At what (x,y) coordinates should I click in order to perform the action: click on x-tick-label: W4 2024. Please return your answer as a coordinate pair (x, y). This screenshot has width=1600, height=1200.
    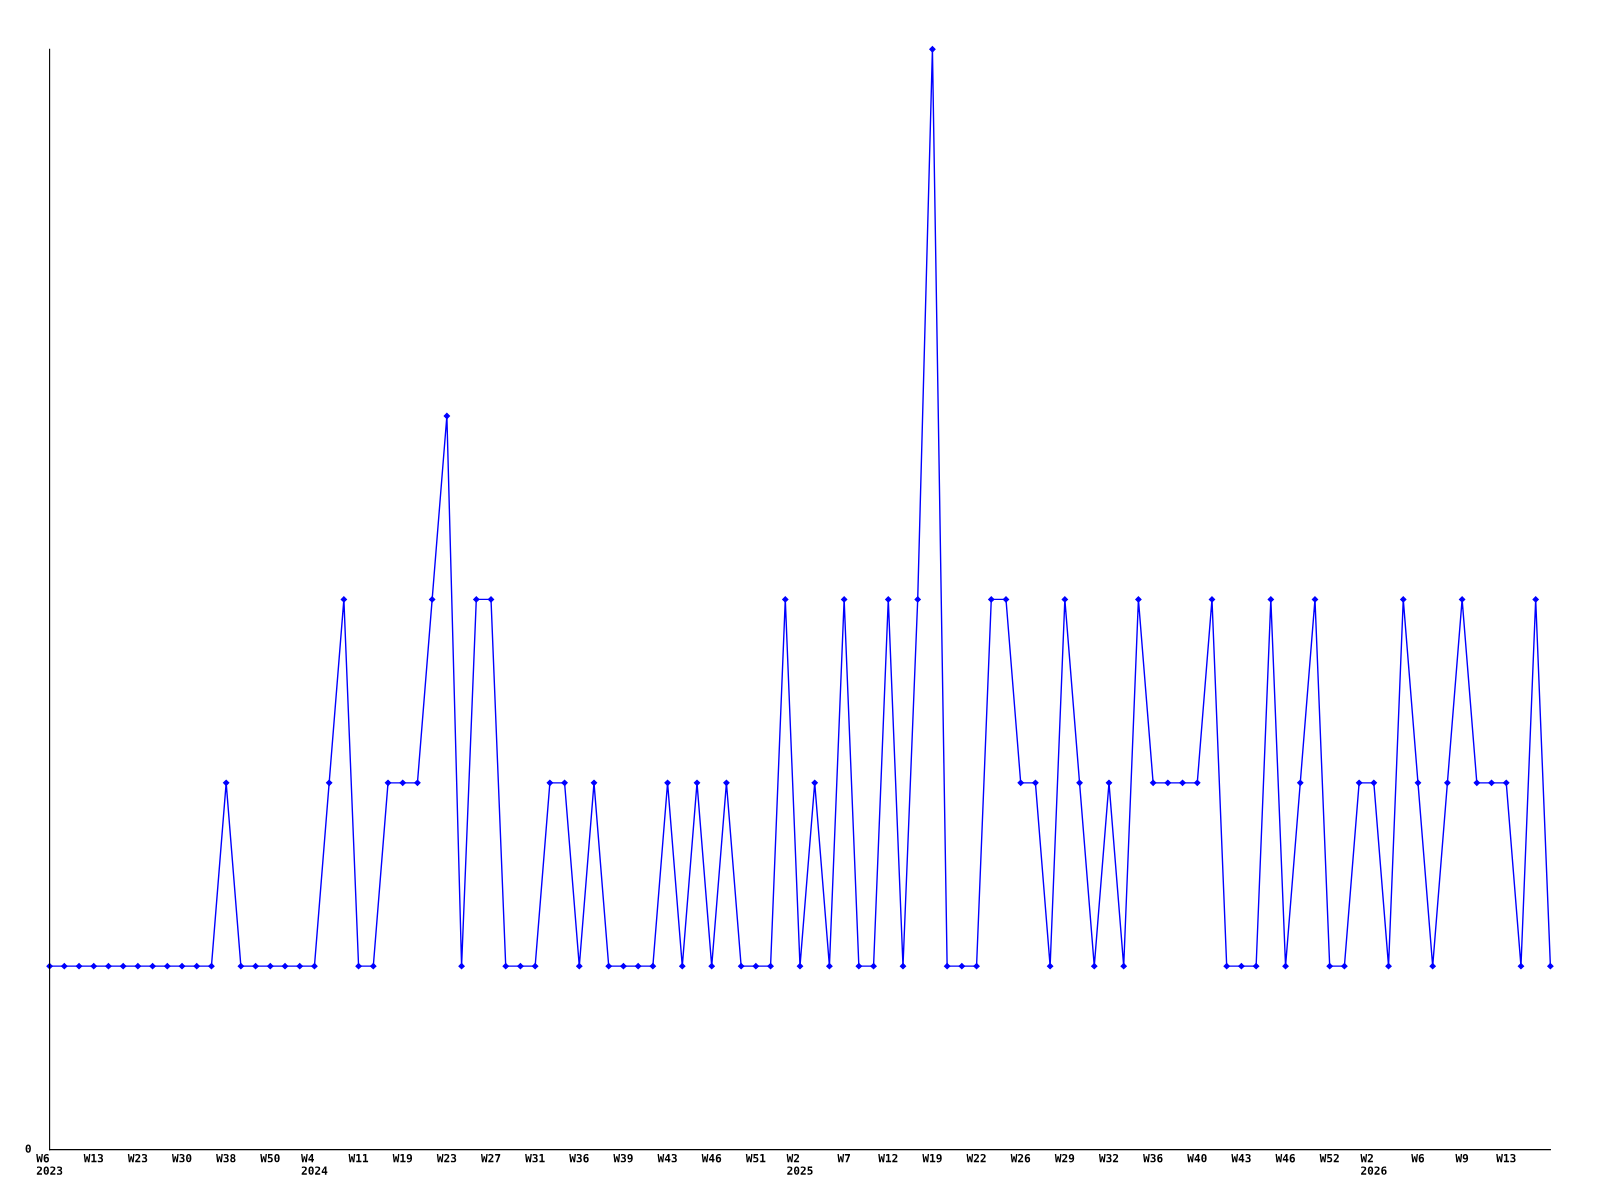
    Looking at the image, I should click on (314, 1164).